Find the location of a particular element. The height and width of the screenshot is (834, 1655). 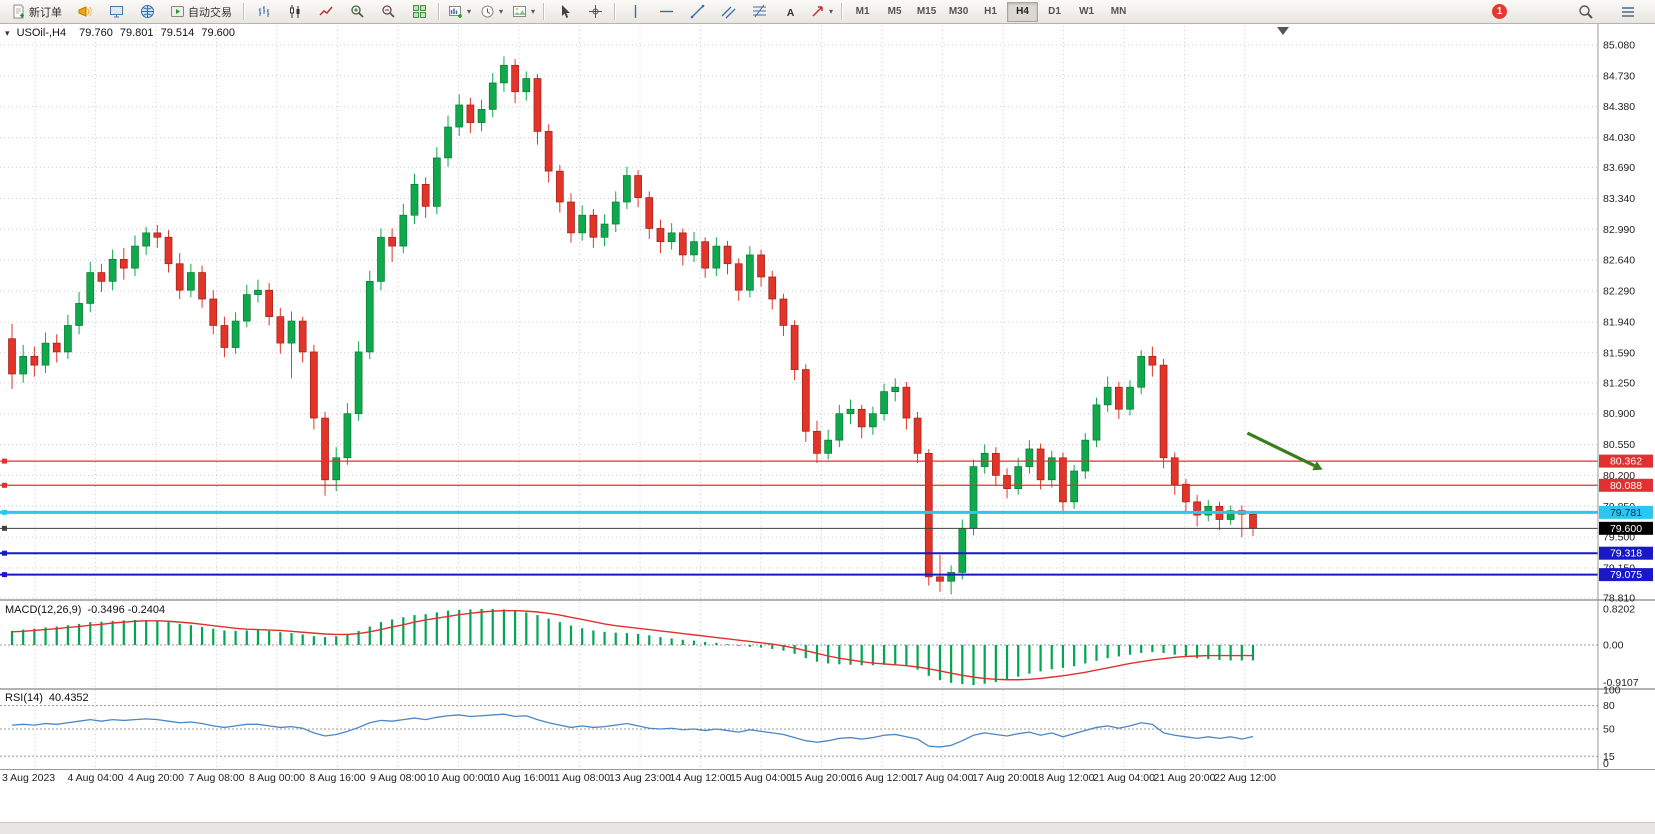

horizontal-line-button is located at coordinates (666, 12).